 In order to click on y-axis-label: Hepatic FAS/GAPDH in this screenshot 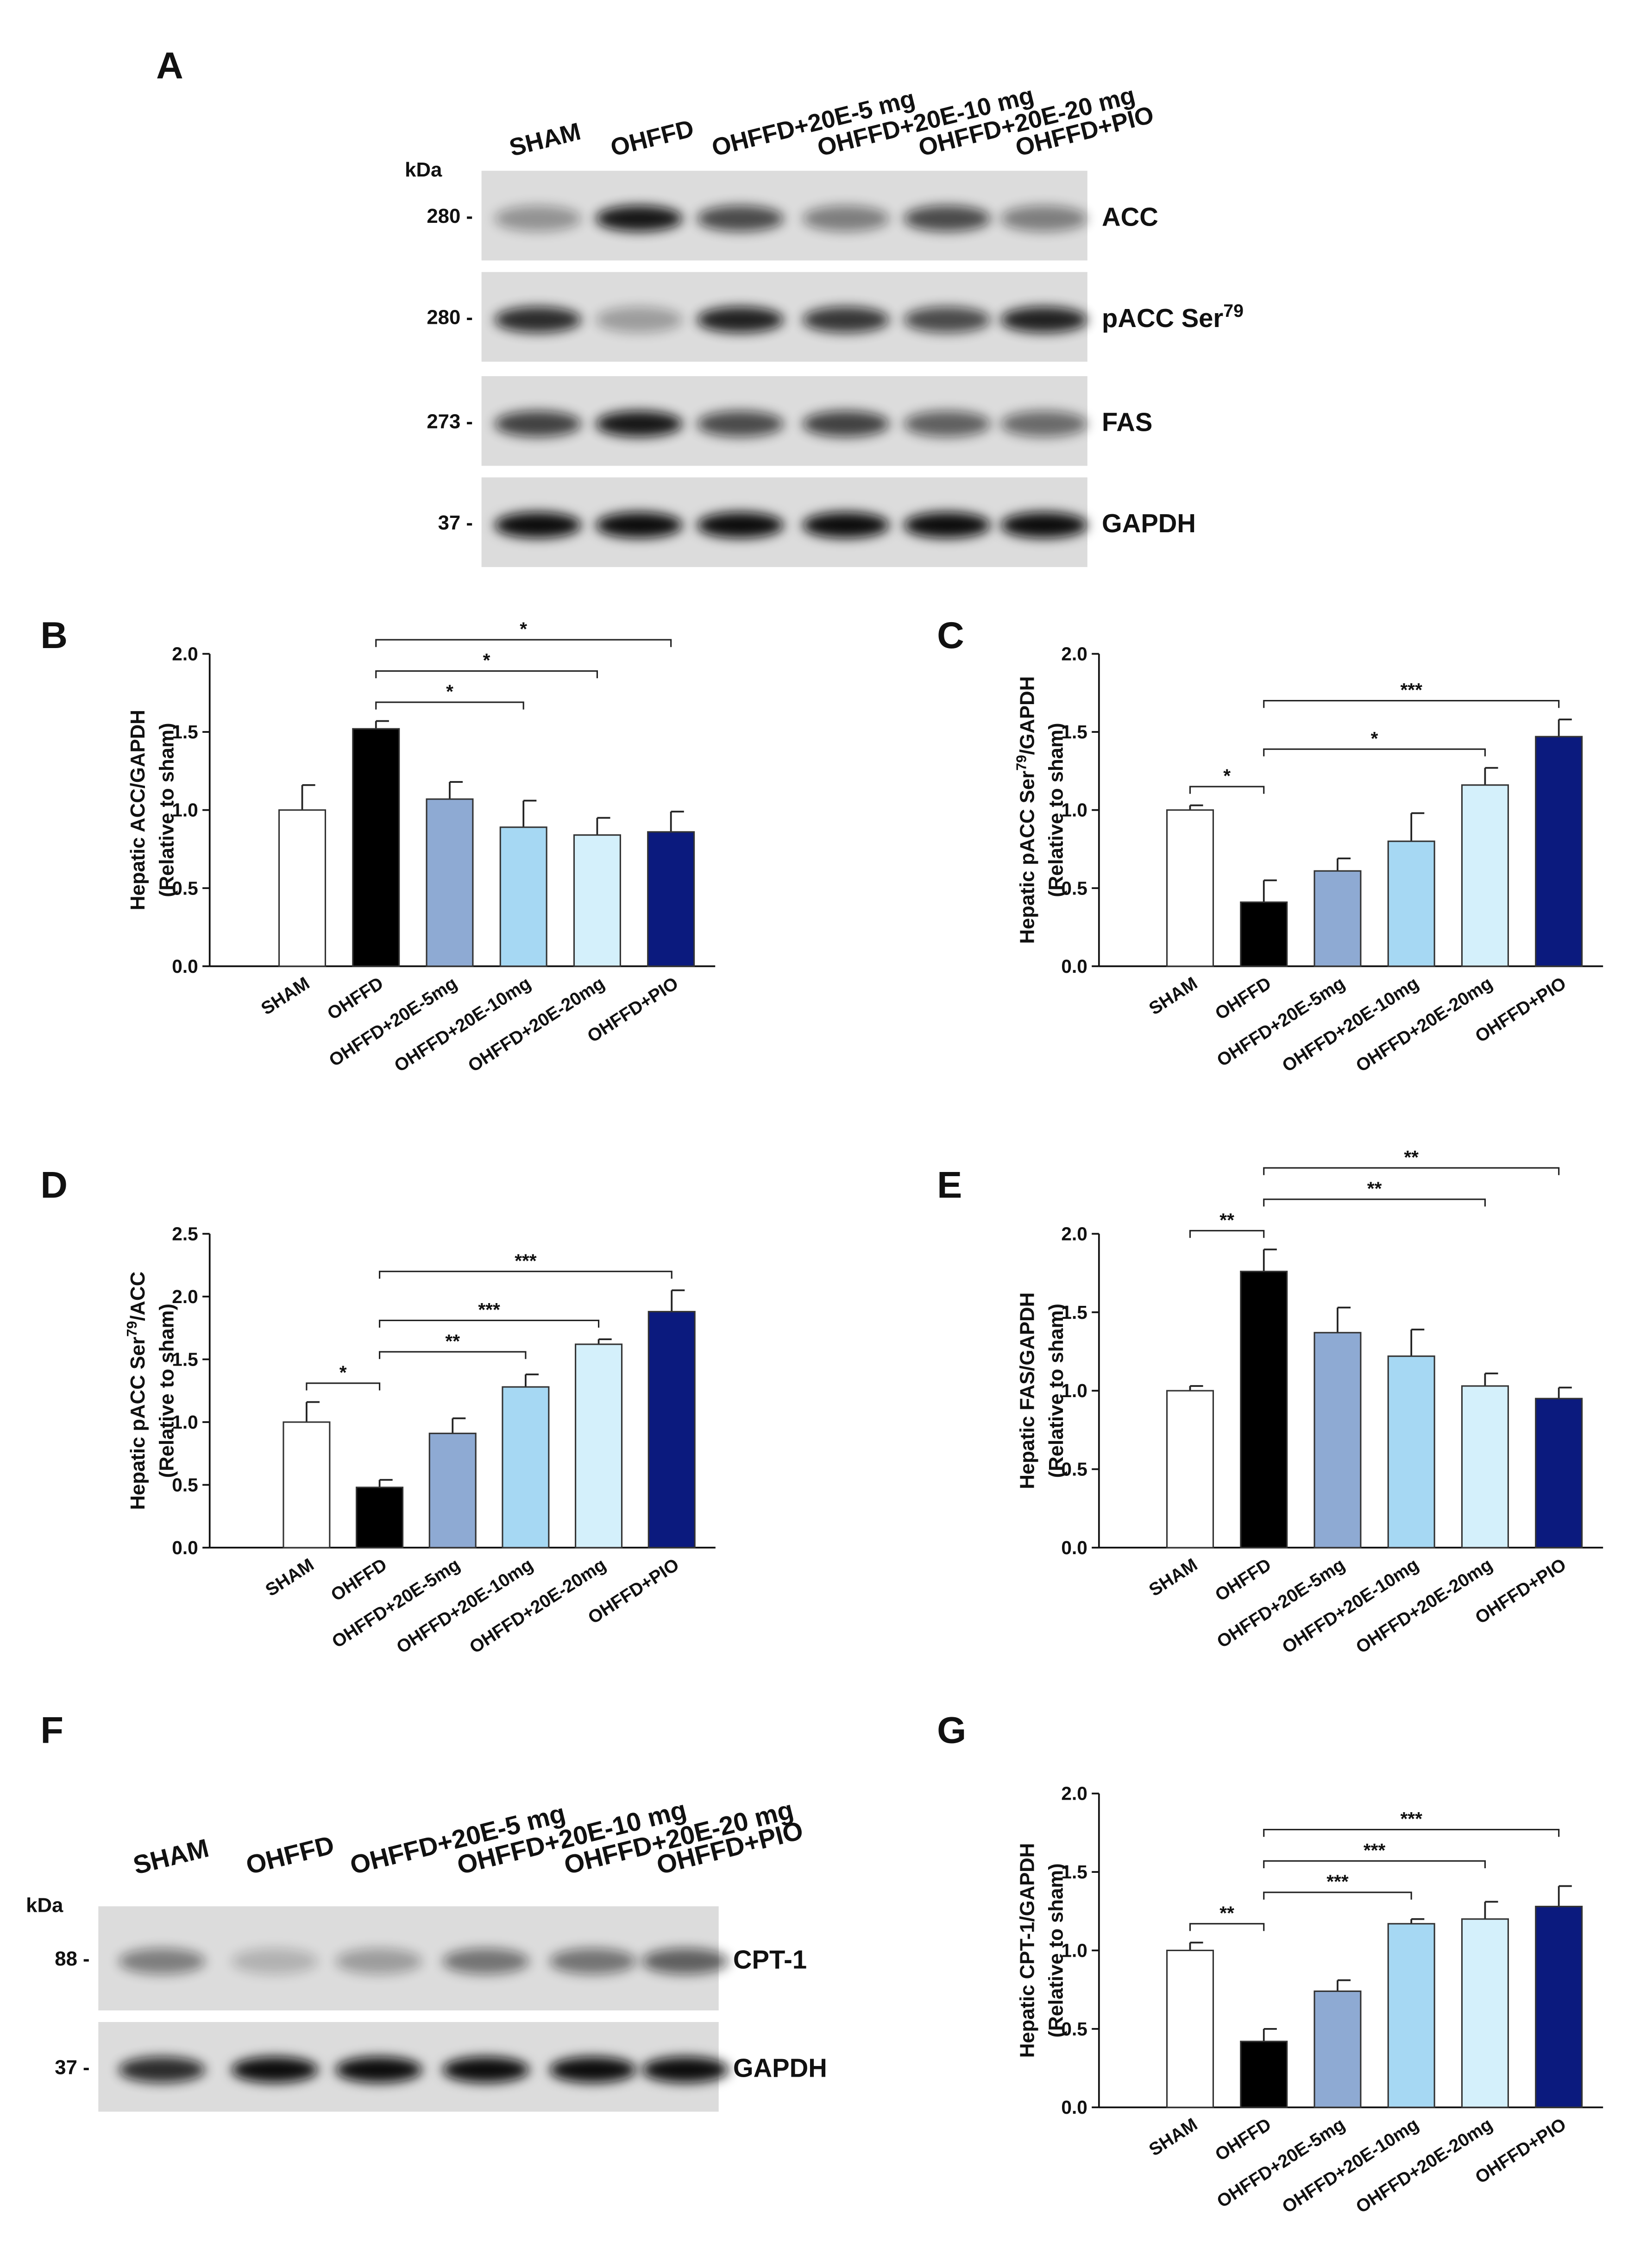, I will do `click(1027, 1390)`.